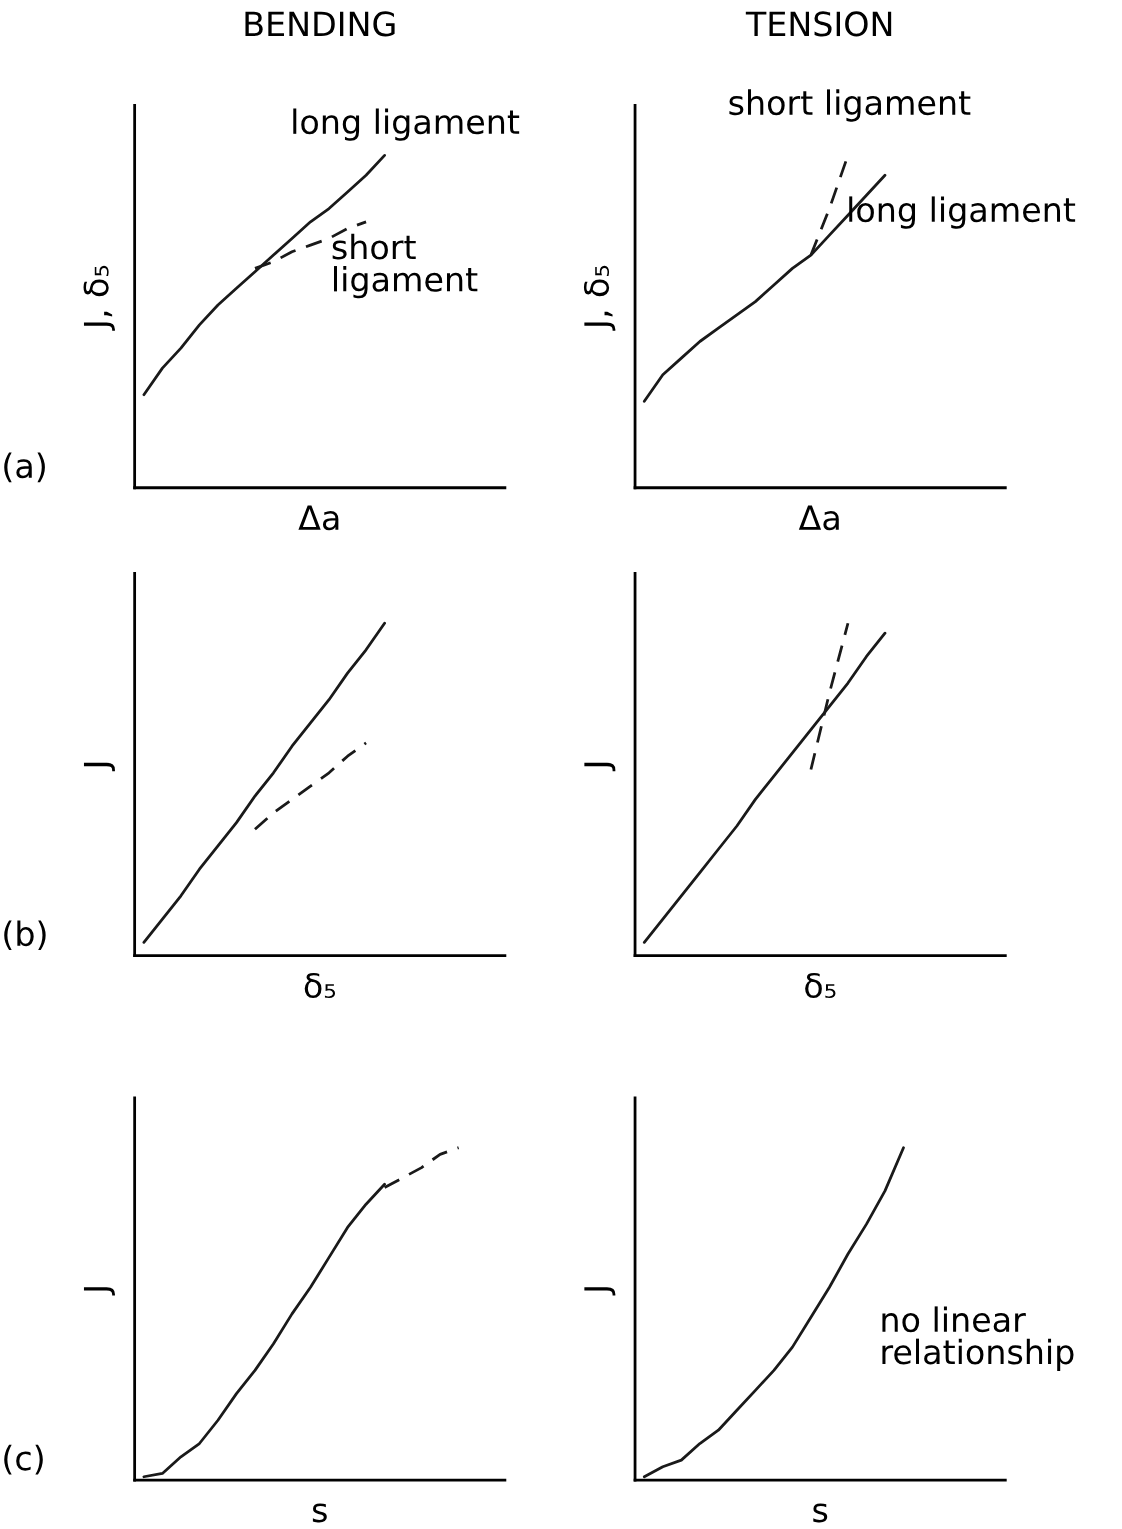 The width and height of the screenshot is (1122, 1529). I want to click on annotation: no linear relationship, so click(978, 1338).